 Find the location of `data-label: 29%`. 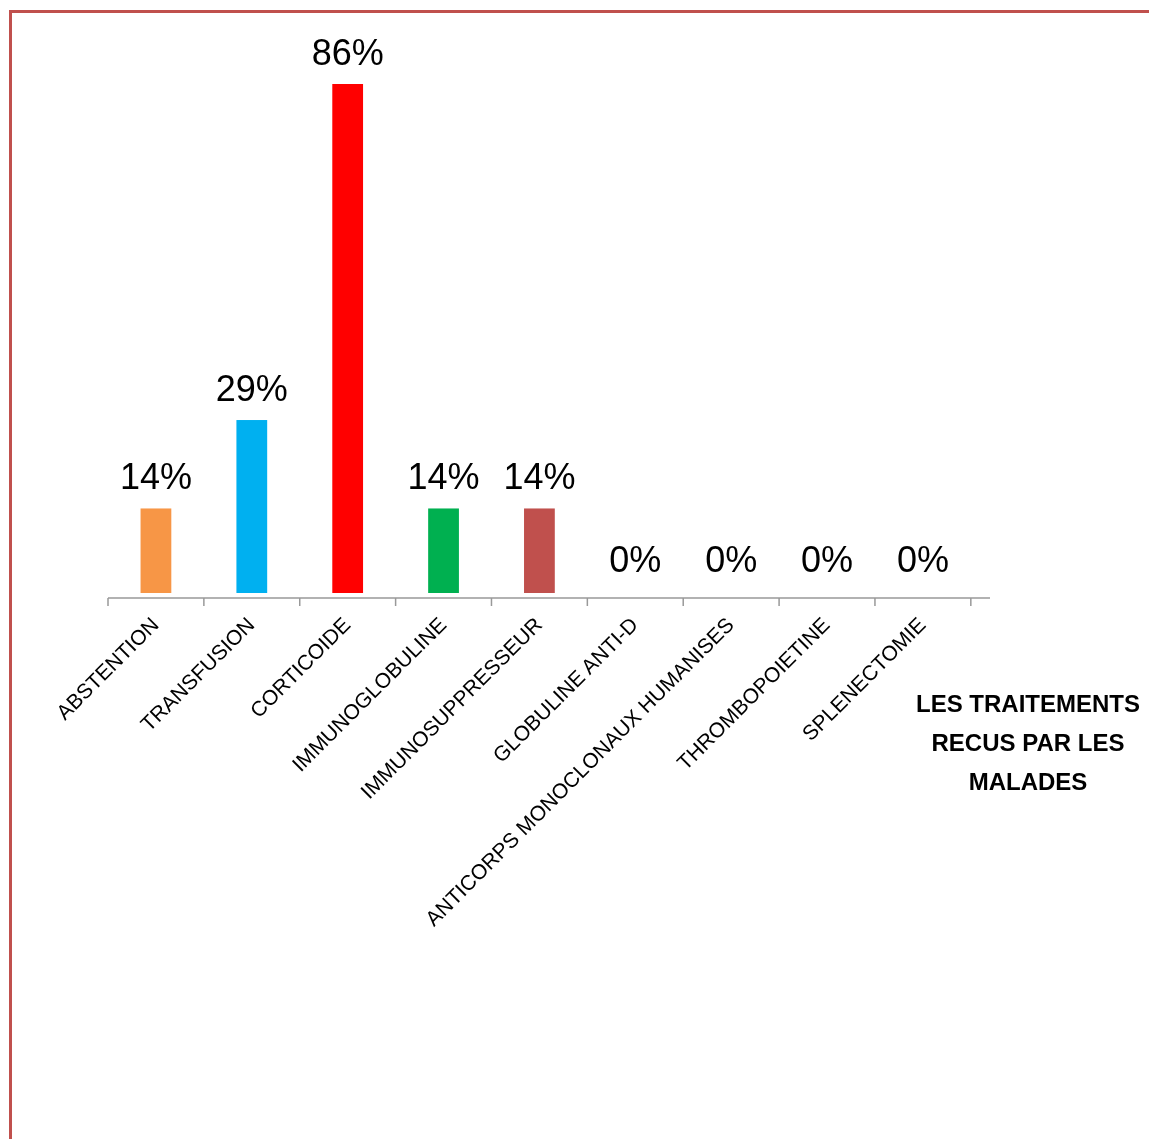

data-label: 29% is located at coordinates (251, 389).